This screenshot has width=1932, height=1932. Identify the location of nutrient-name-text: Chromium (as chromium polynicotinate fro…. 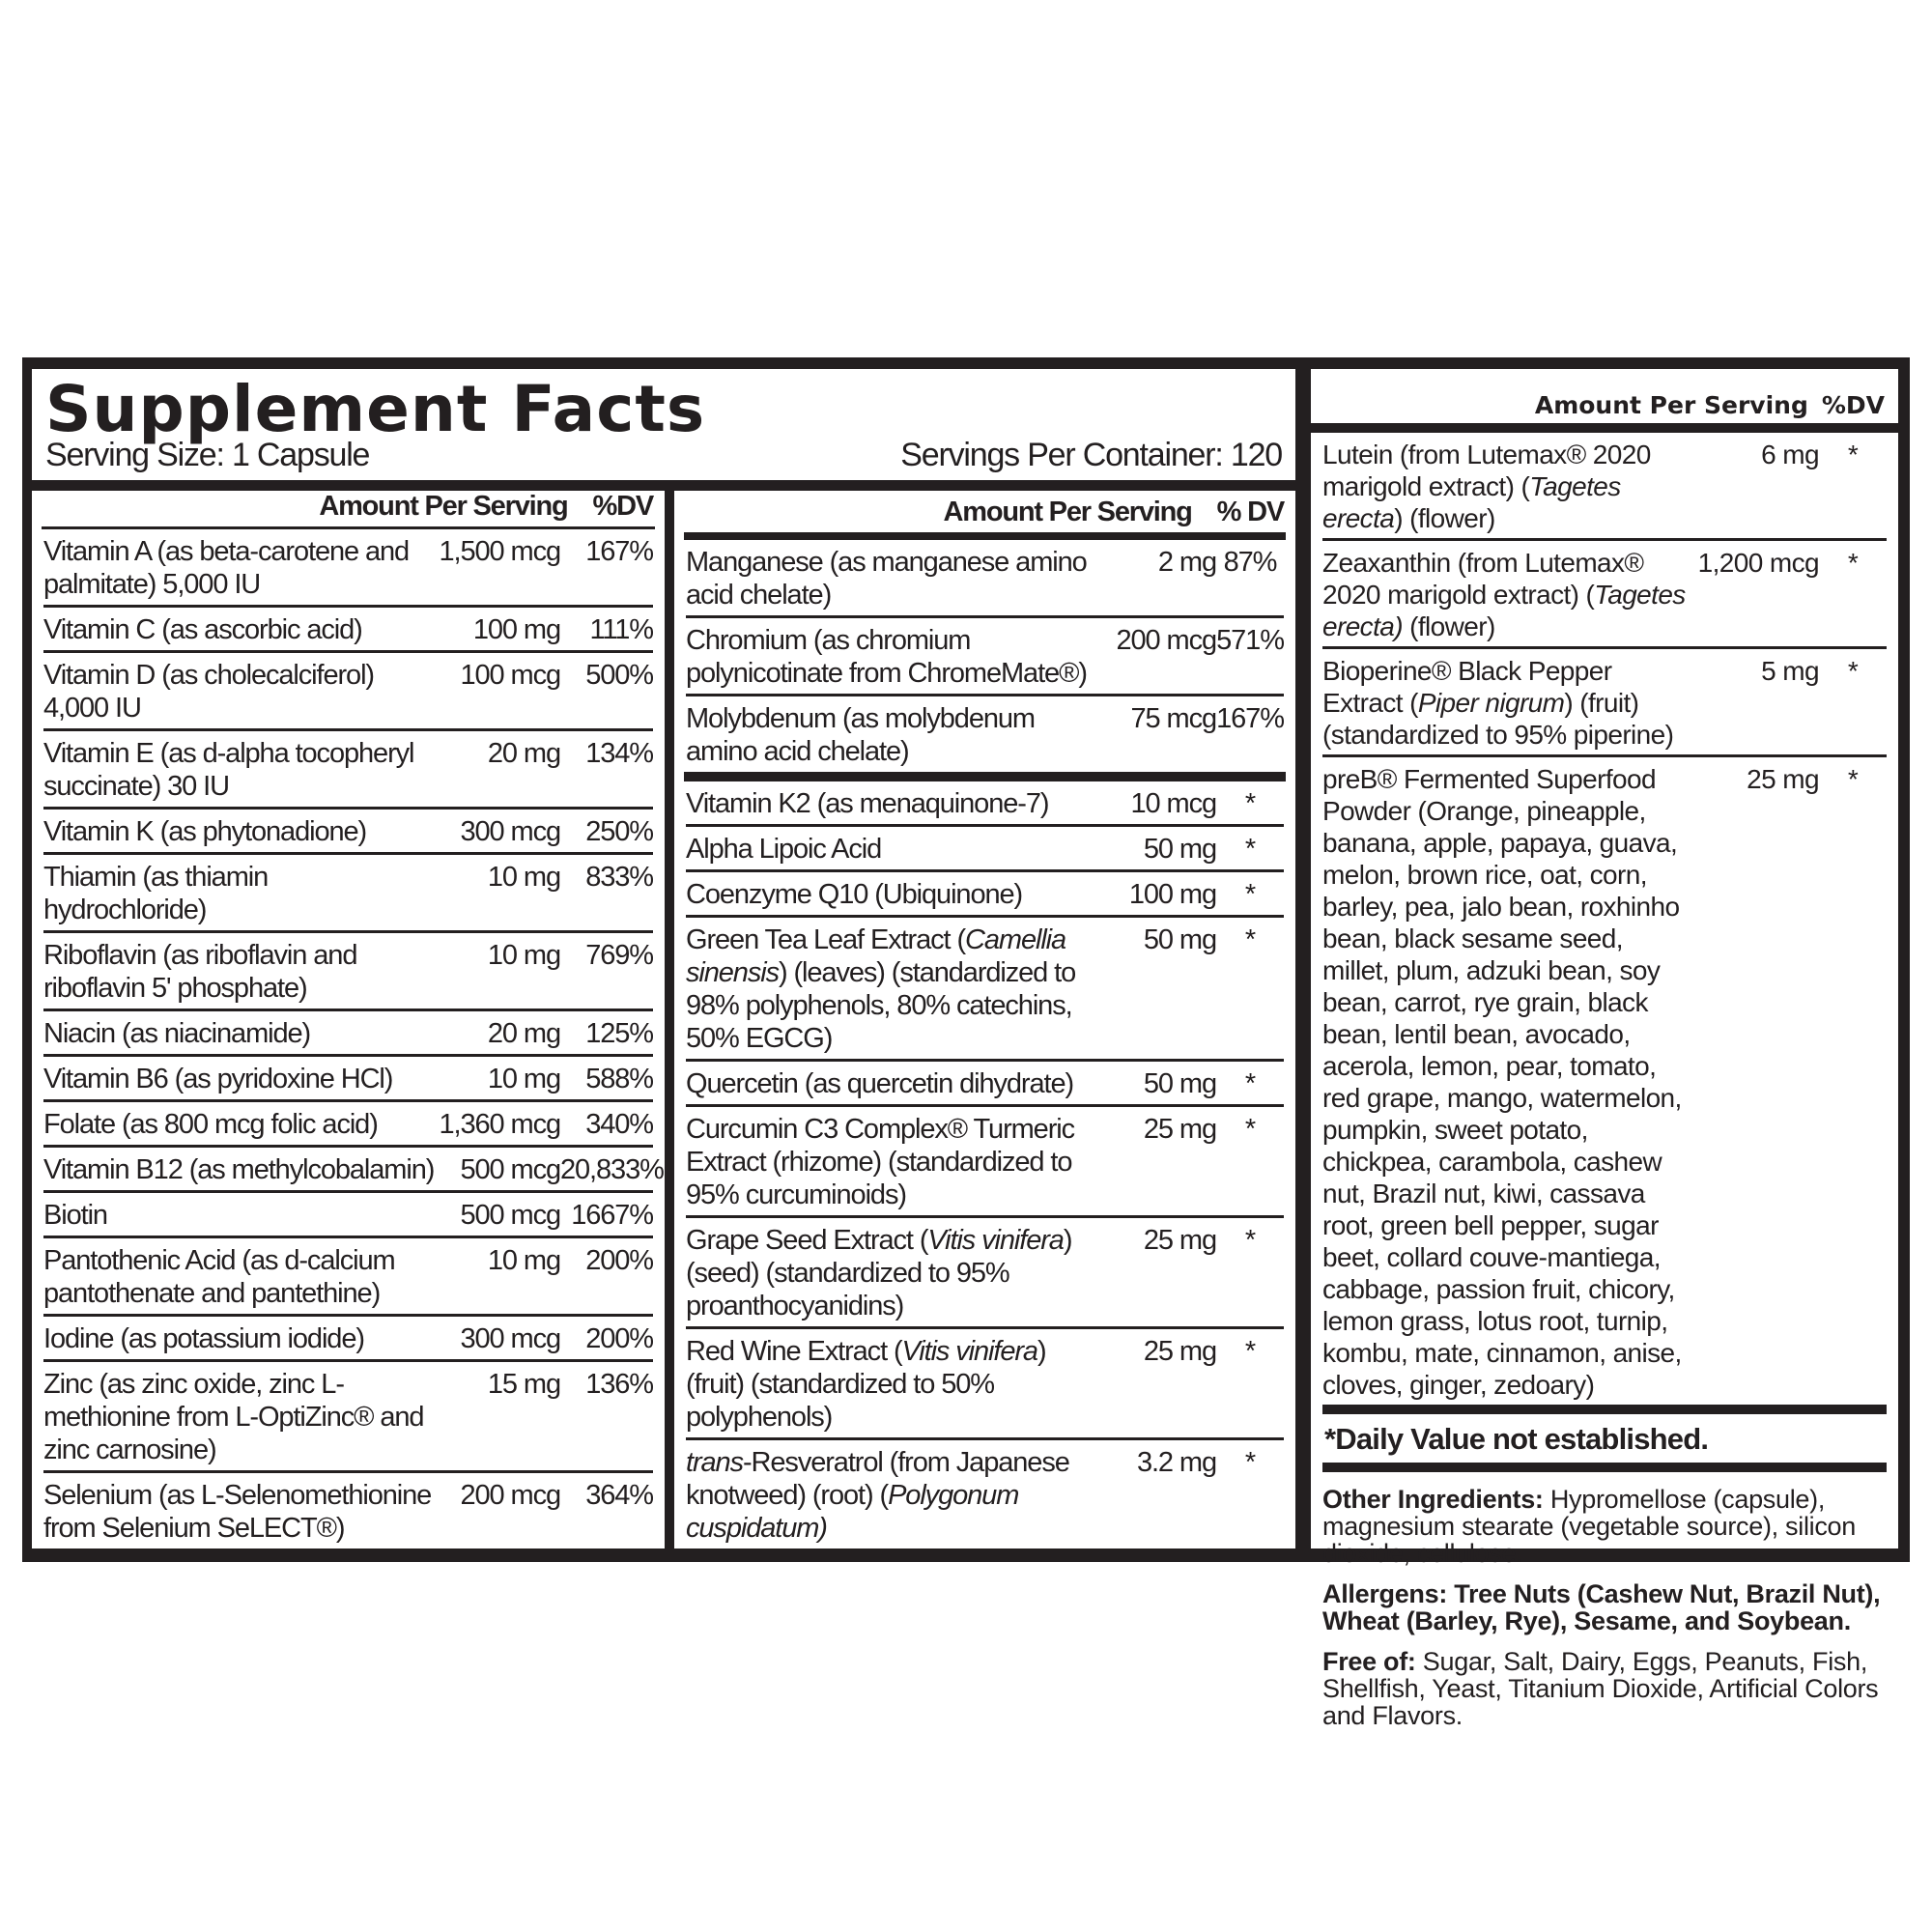
(887, 657).